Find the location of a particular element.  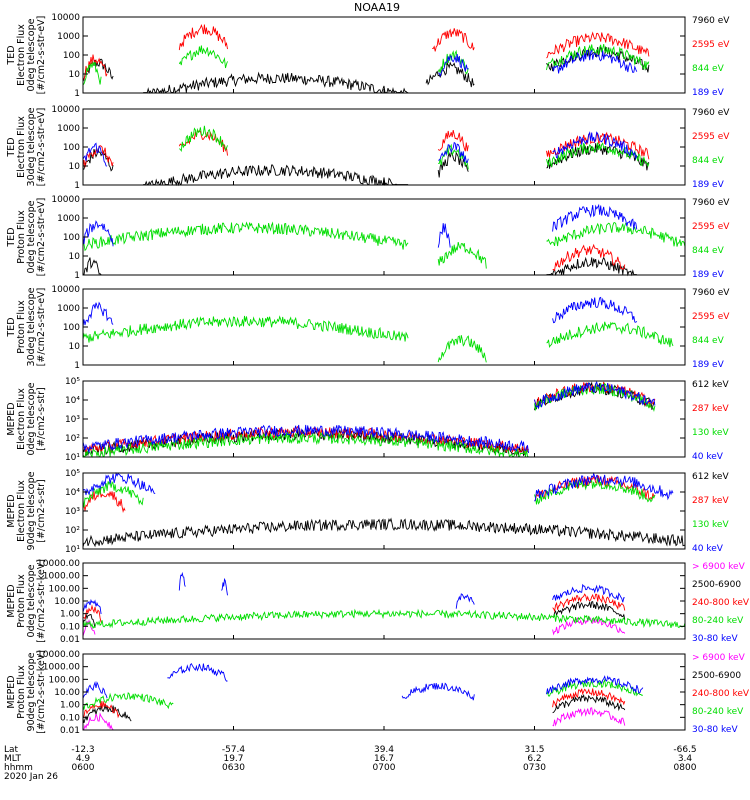

legend-entry: 40 keV is located at coordinates (708, 457).